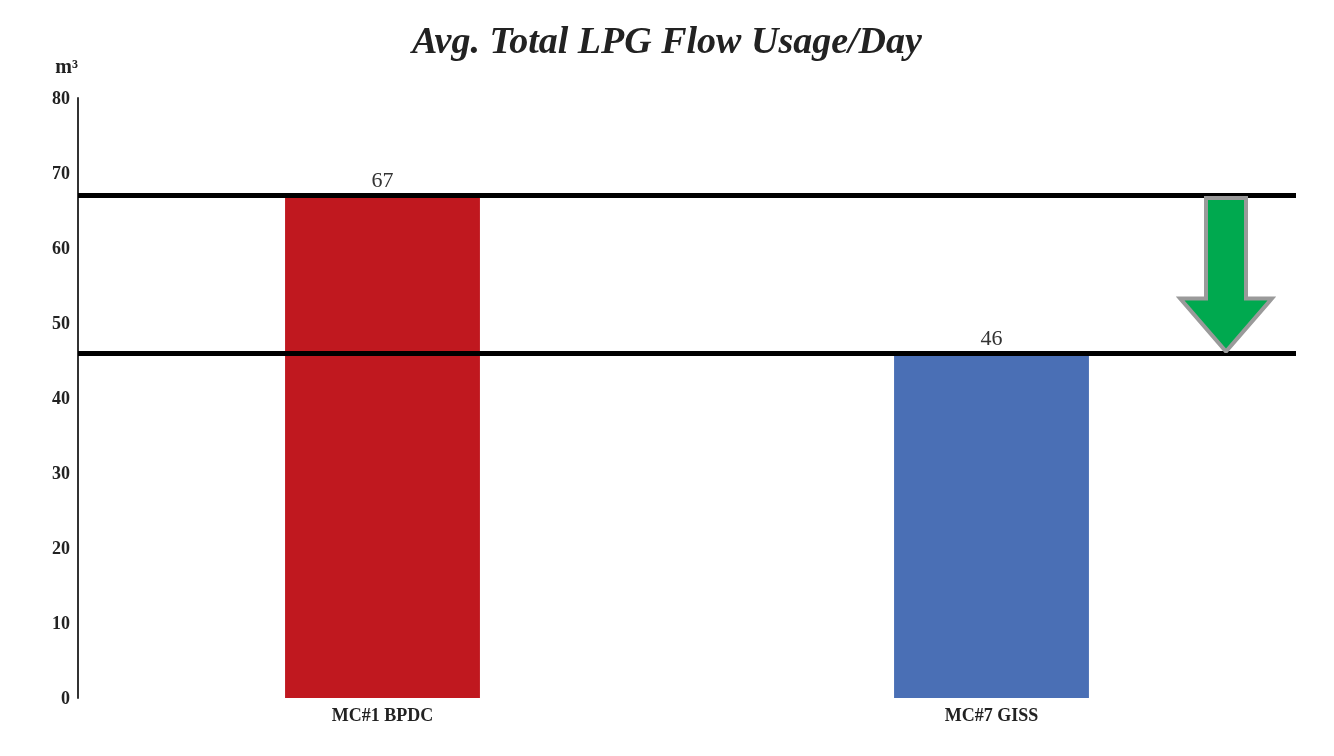  What do you see at coordinates (61, 548) in the screenshot?
I see `y-tick-label: 20` at bounding box center [61, 548].